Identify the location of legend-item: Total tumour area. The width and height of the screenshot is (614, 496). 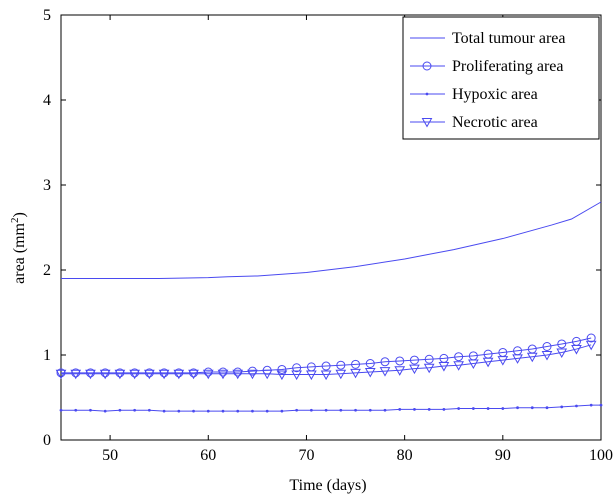
(488, 38).